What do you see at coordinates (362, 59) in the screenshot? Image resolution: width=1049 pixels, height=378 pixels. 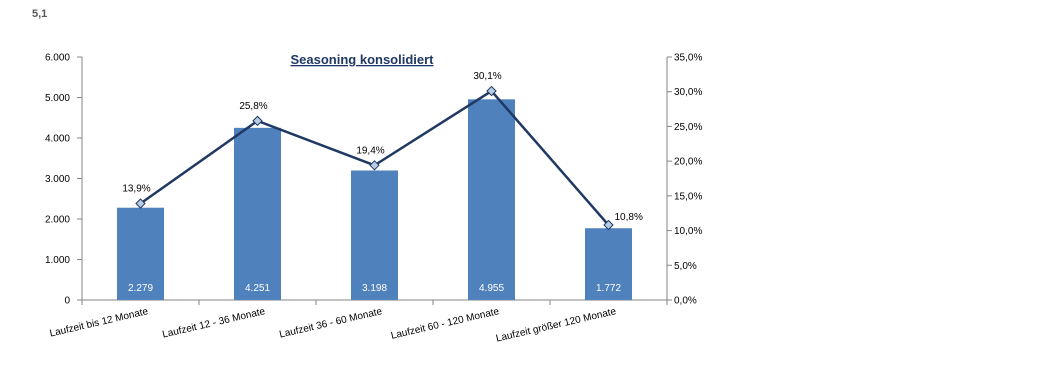 I see `chart-title: Seasoning konsolidiert` at bounding box center [362, 59].